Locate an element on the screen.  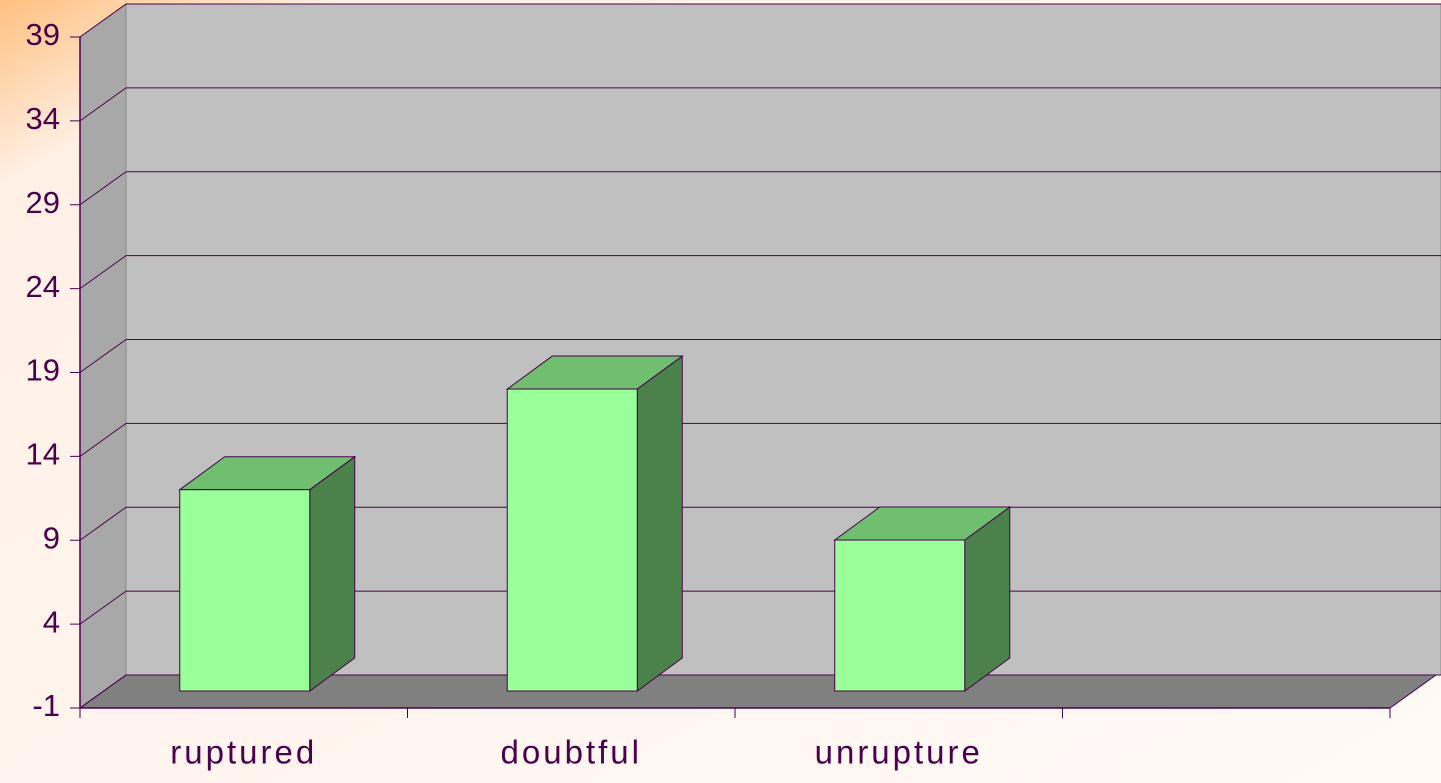
y-tick-label: 24 is located at coordinates (43, 286).